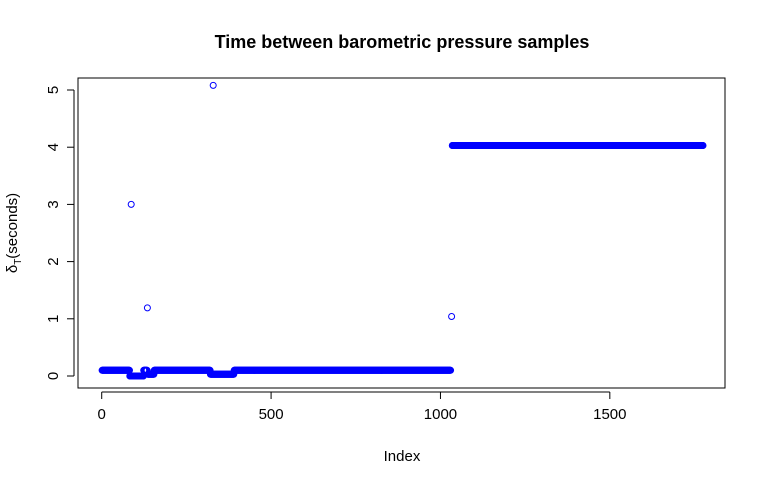 The width and height of the screenshot is (766, 485). What do you see at coordinates (609, 414) in the screenshot?
I see `x-tick-label: 1500` at bounding box center [609, 414].